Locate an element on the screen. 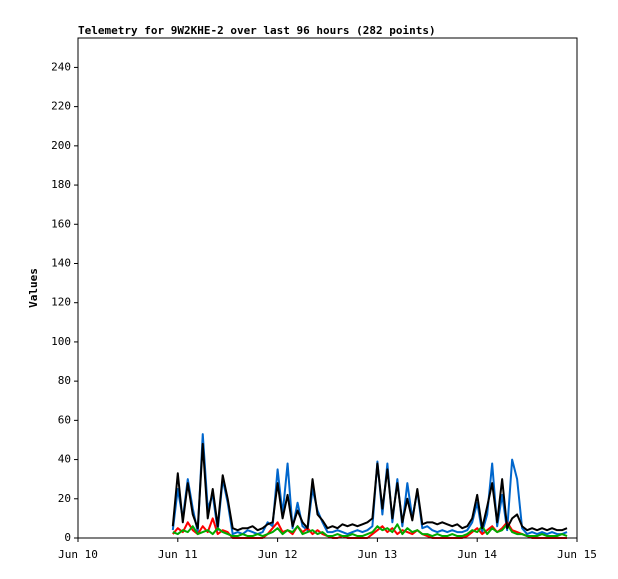 Image resolution: width=618 pixels, height=579 pixels. x-tick-label: Jun 14 is located at coordinates (477, 554).